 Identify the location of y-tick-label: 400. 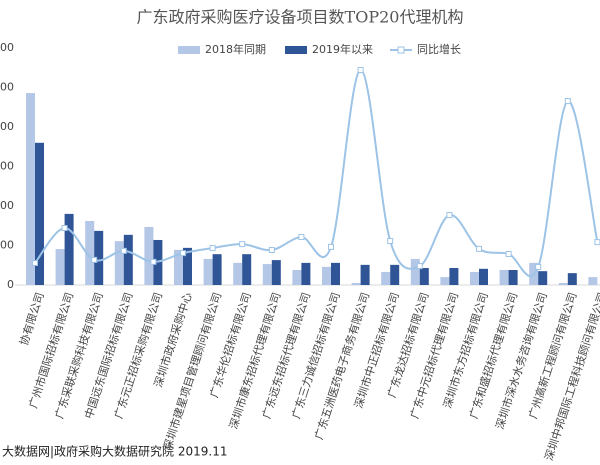
(7, 126).